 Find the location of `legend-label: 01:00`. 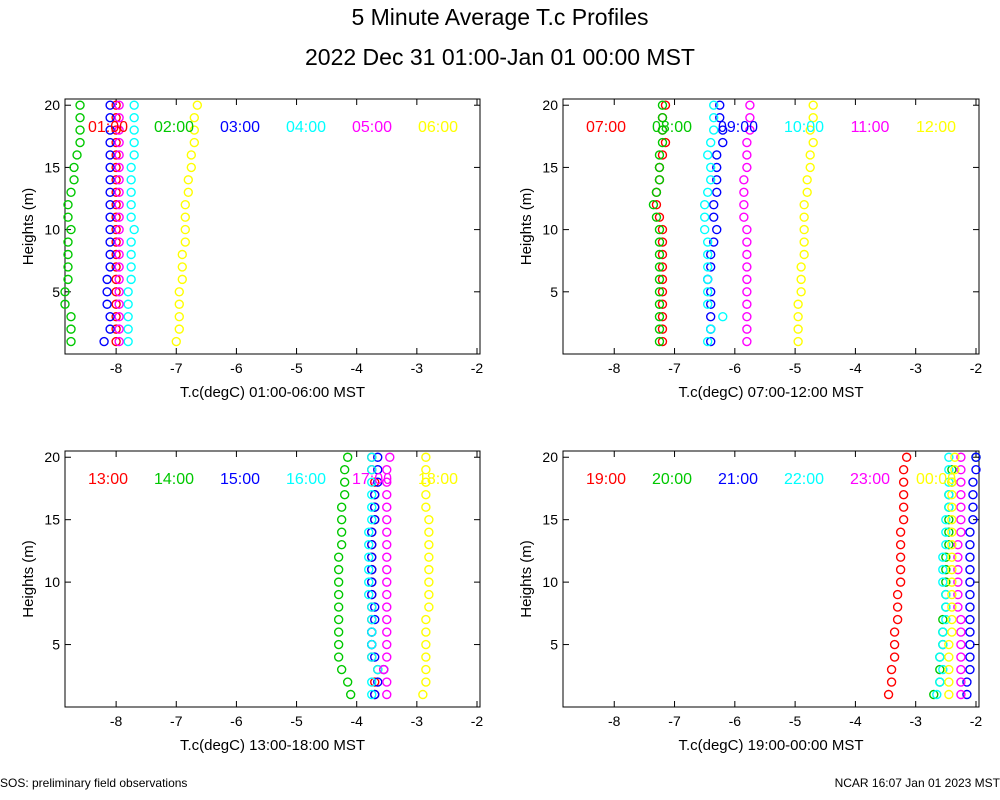

legend-label: 01:00 is located at coordinates (108, 127).